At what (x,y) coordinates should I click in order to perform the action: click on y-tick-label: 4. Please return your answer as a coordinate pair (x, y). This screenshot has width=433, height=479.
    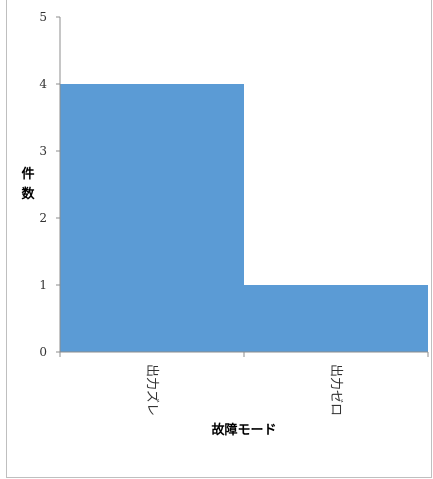
    Looking at the image, I should click on (43, 84).